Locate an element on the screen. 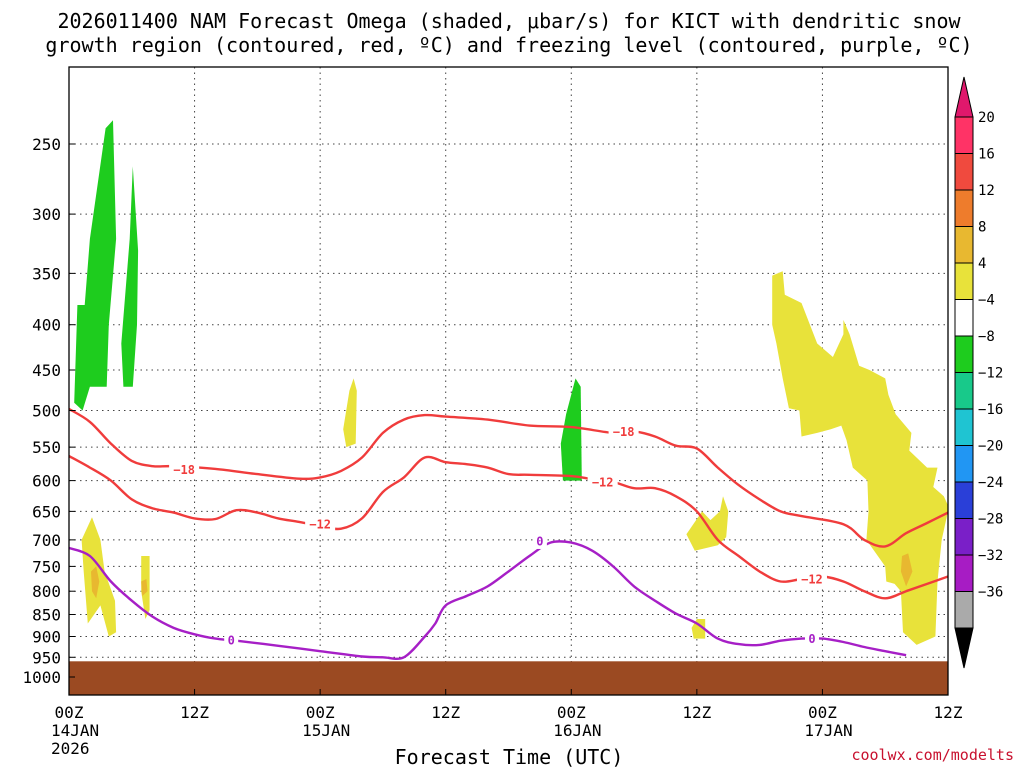 Image resolution: width=1024 pixels, height=768 pixels. x-tick-label-24-0: 00Z is located at coordinates (320, 712).